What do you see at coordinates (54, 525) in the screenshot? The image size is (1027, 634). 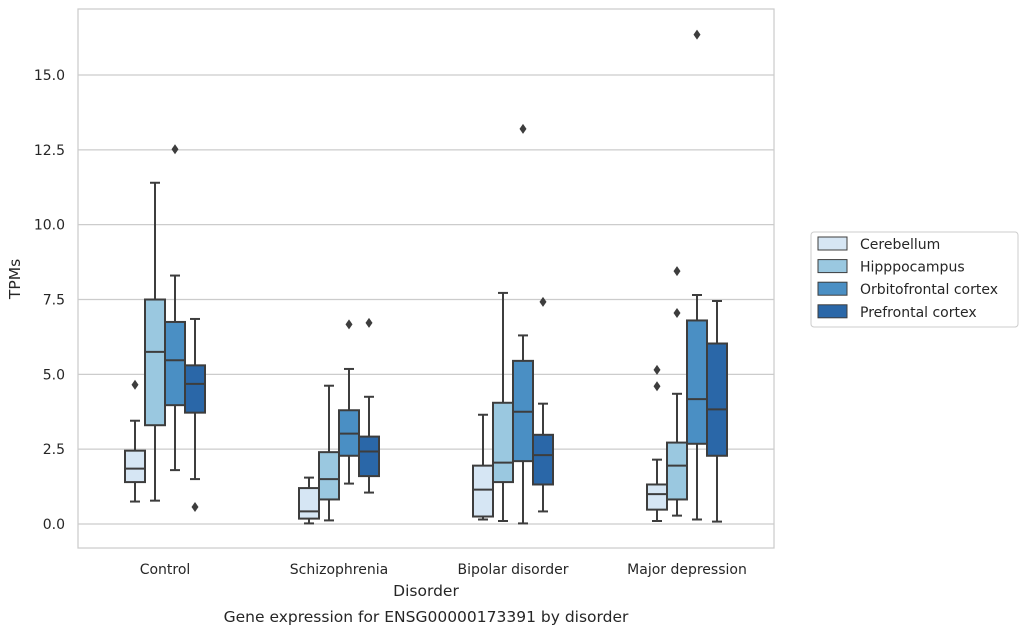 I see `y-tick-label: 0.0` at bounding box center [54, 525].